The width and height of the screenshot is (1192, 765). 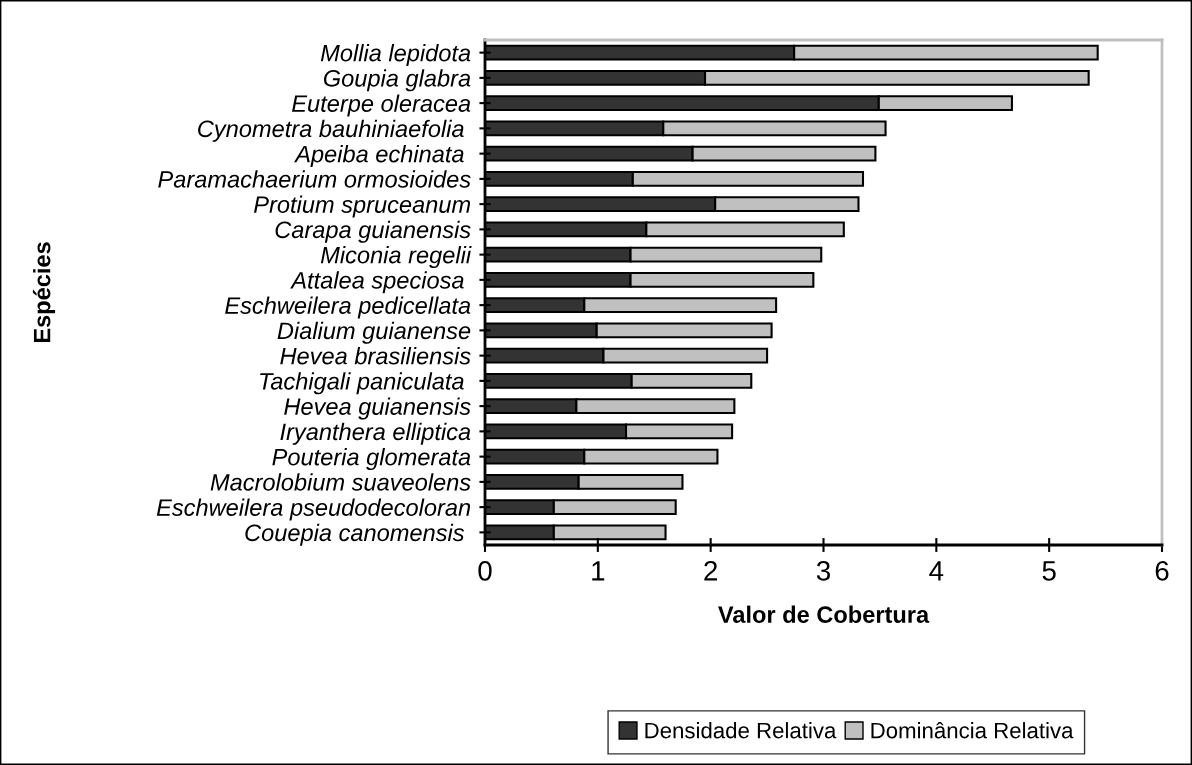 What do you see at coordinates (598, 571) in the screenshot?
I see `x-tick-label: 1` at bounding box center [598, 571].